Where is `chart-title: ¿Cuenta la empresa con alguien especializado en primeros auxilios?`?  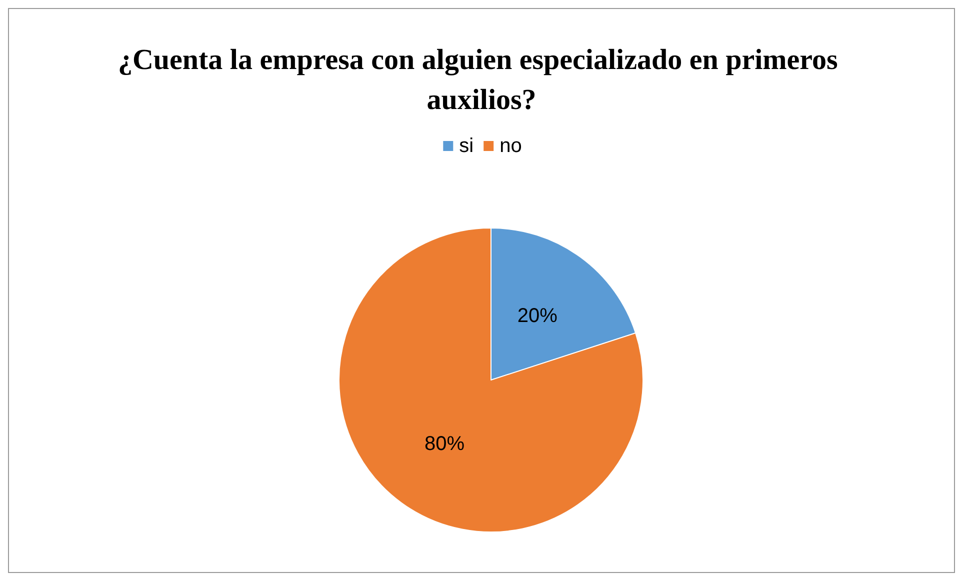
chart-title: ¿Cuenta la empresa con alguien especializado en primeros auxilios? is located at coordinates (482, 80).